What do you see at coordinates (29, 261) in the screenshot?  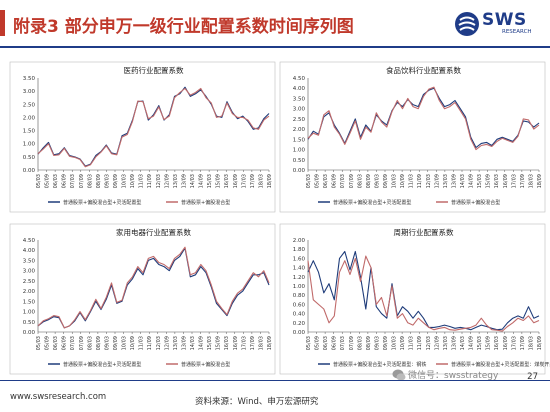 I see `y-tick-label: 3.50` at bounding box center [29, 261].